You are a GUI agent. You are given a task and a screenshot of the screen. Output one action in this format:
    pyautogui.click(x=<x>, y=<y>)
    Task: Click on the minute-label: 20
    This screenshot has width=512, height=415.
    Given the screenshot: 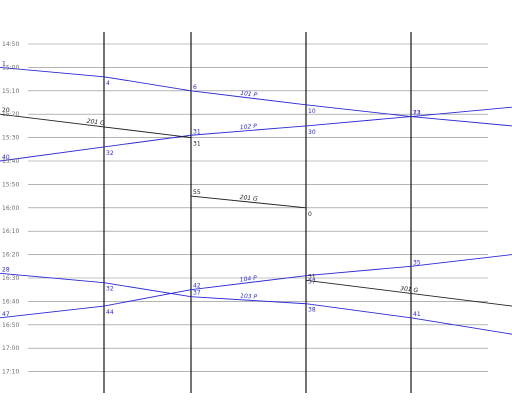 What is the action you would take?
    pyautogui.click(x=6, y=110)
    